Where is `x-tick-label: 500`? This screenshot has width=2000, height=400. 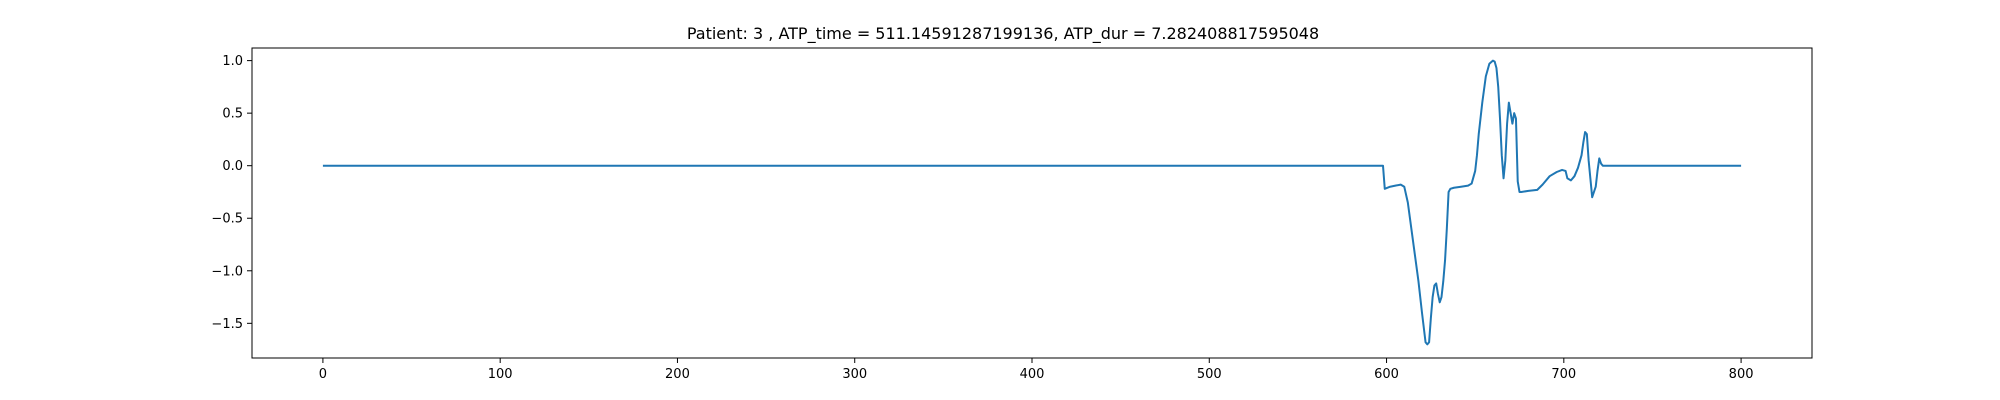 x-tick-label: 500 is located at coordinates (1209, 374).